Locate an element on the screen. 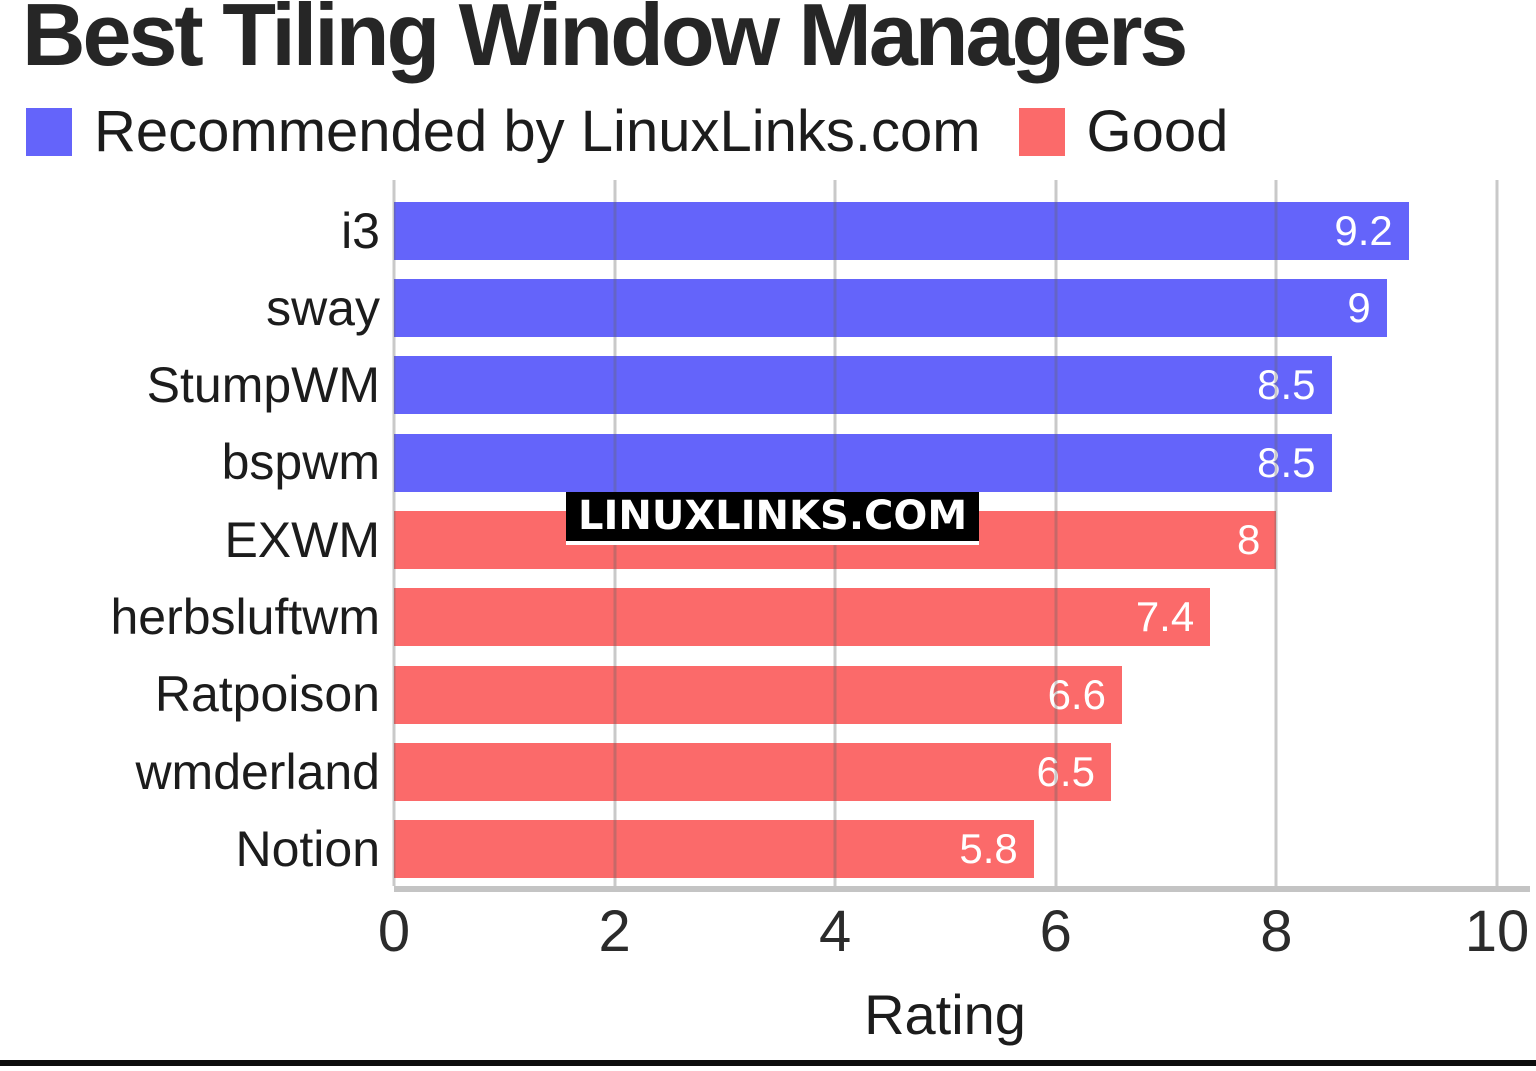  bar-value-label: 9 is located at coordinates (1359, 307).